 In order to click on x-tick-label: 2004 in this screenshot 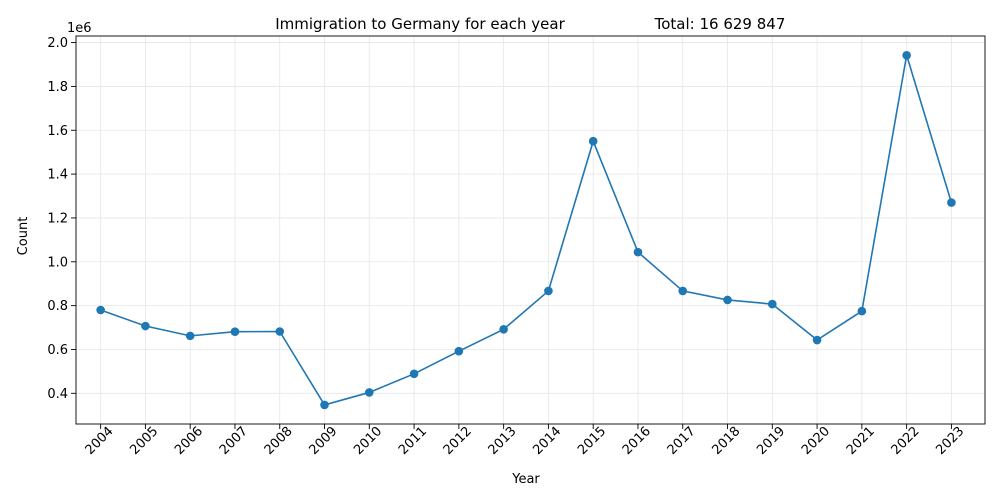, I will do `click(100, 441)`.